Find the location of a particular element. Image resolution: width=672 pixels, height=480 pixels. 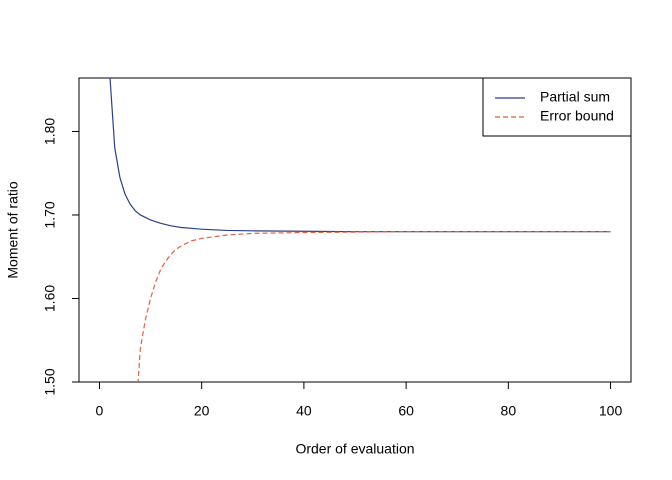

y-tick-label: 1.50 is located at coordinates (50, 381).